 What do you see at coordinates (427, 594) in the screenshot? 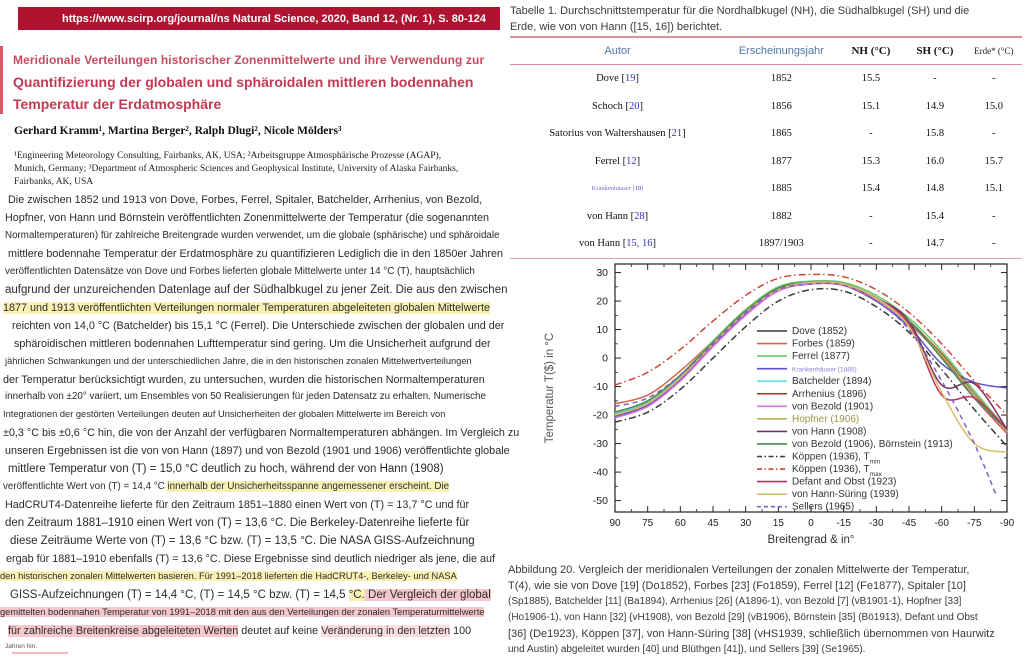
I see `highlighted-text: Der Vergleich der global` at bounding box center [427, 594].